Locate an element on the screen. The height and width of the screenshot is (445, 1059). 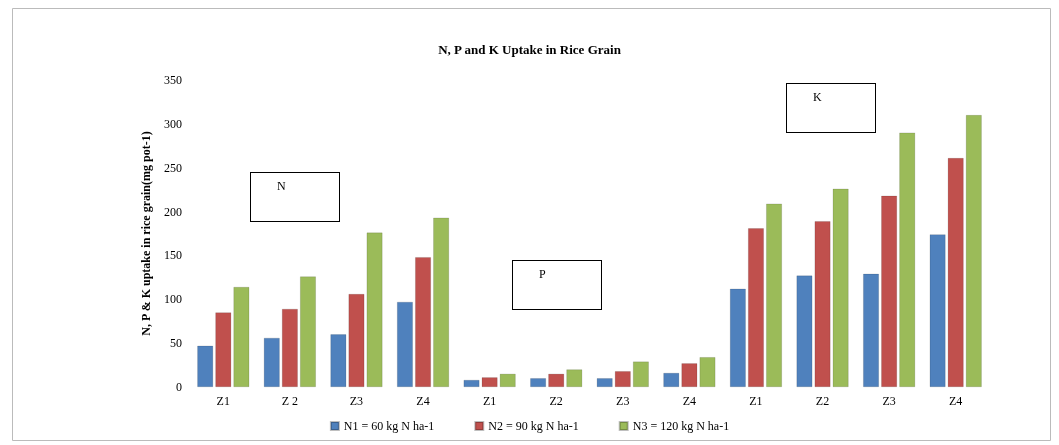
y-axis-title: N, P & K uptake in rice grain(mg pot-1) is located at coordinates (146, 233).